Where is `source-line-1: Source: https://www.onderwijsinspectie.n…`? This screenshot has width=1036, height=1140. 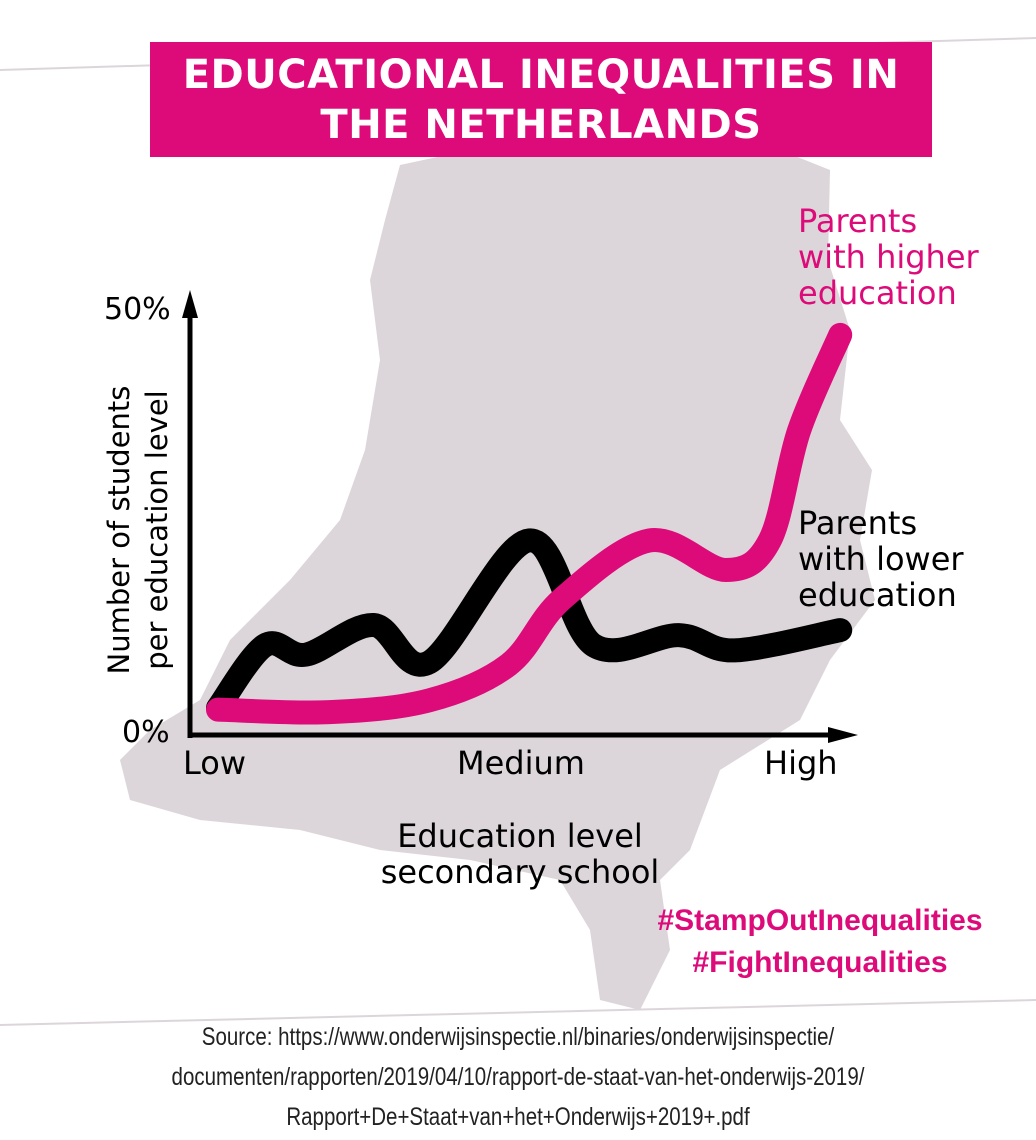
source-line-1: Source: https://www.onderwijsinspectie.n… is located at coordinates (518, 1037).